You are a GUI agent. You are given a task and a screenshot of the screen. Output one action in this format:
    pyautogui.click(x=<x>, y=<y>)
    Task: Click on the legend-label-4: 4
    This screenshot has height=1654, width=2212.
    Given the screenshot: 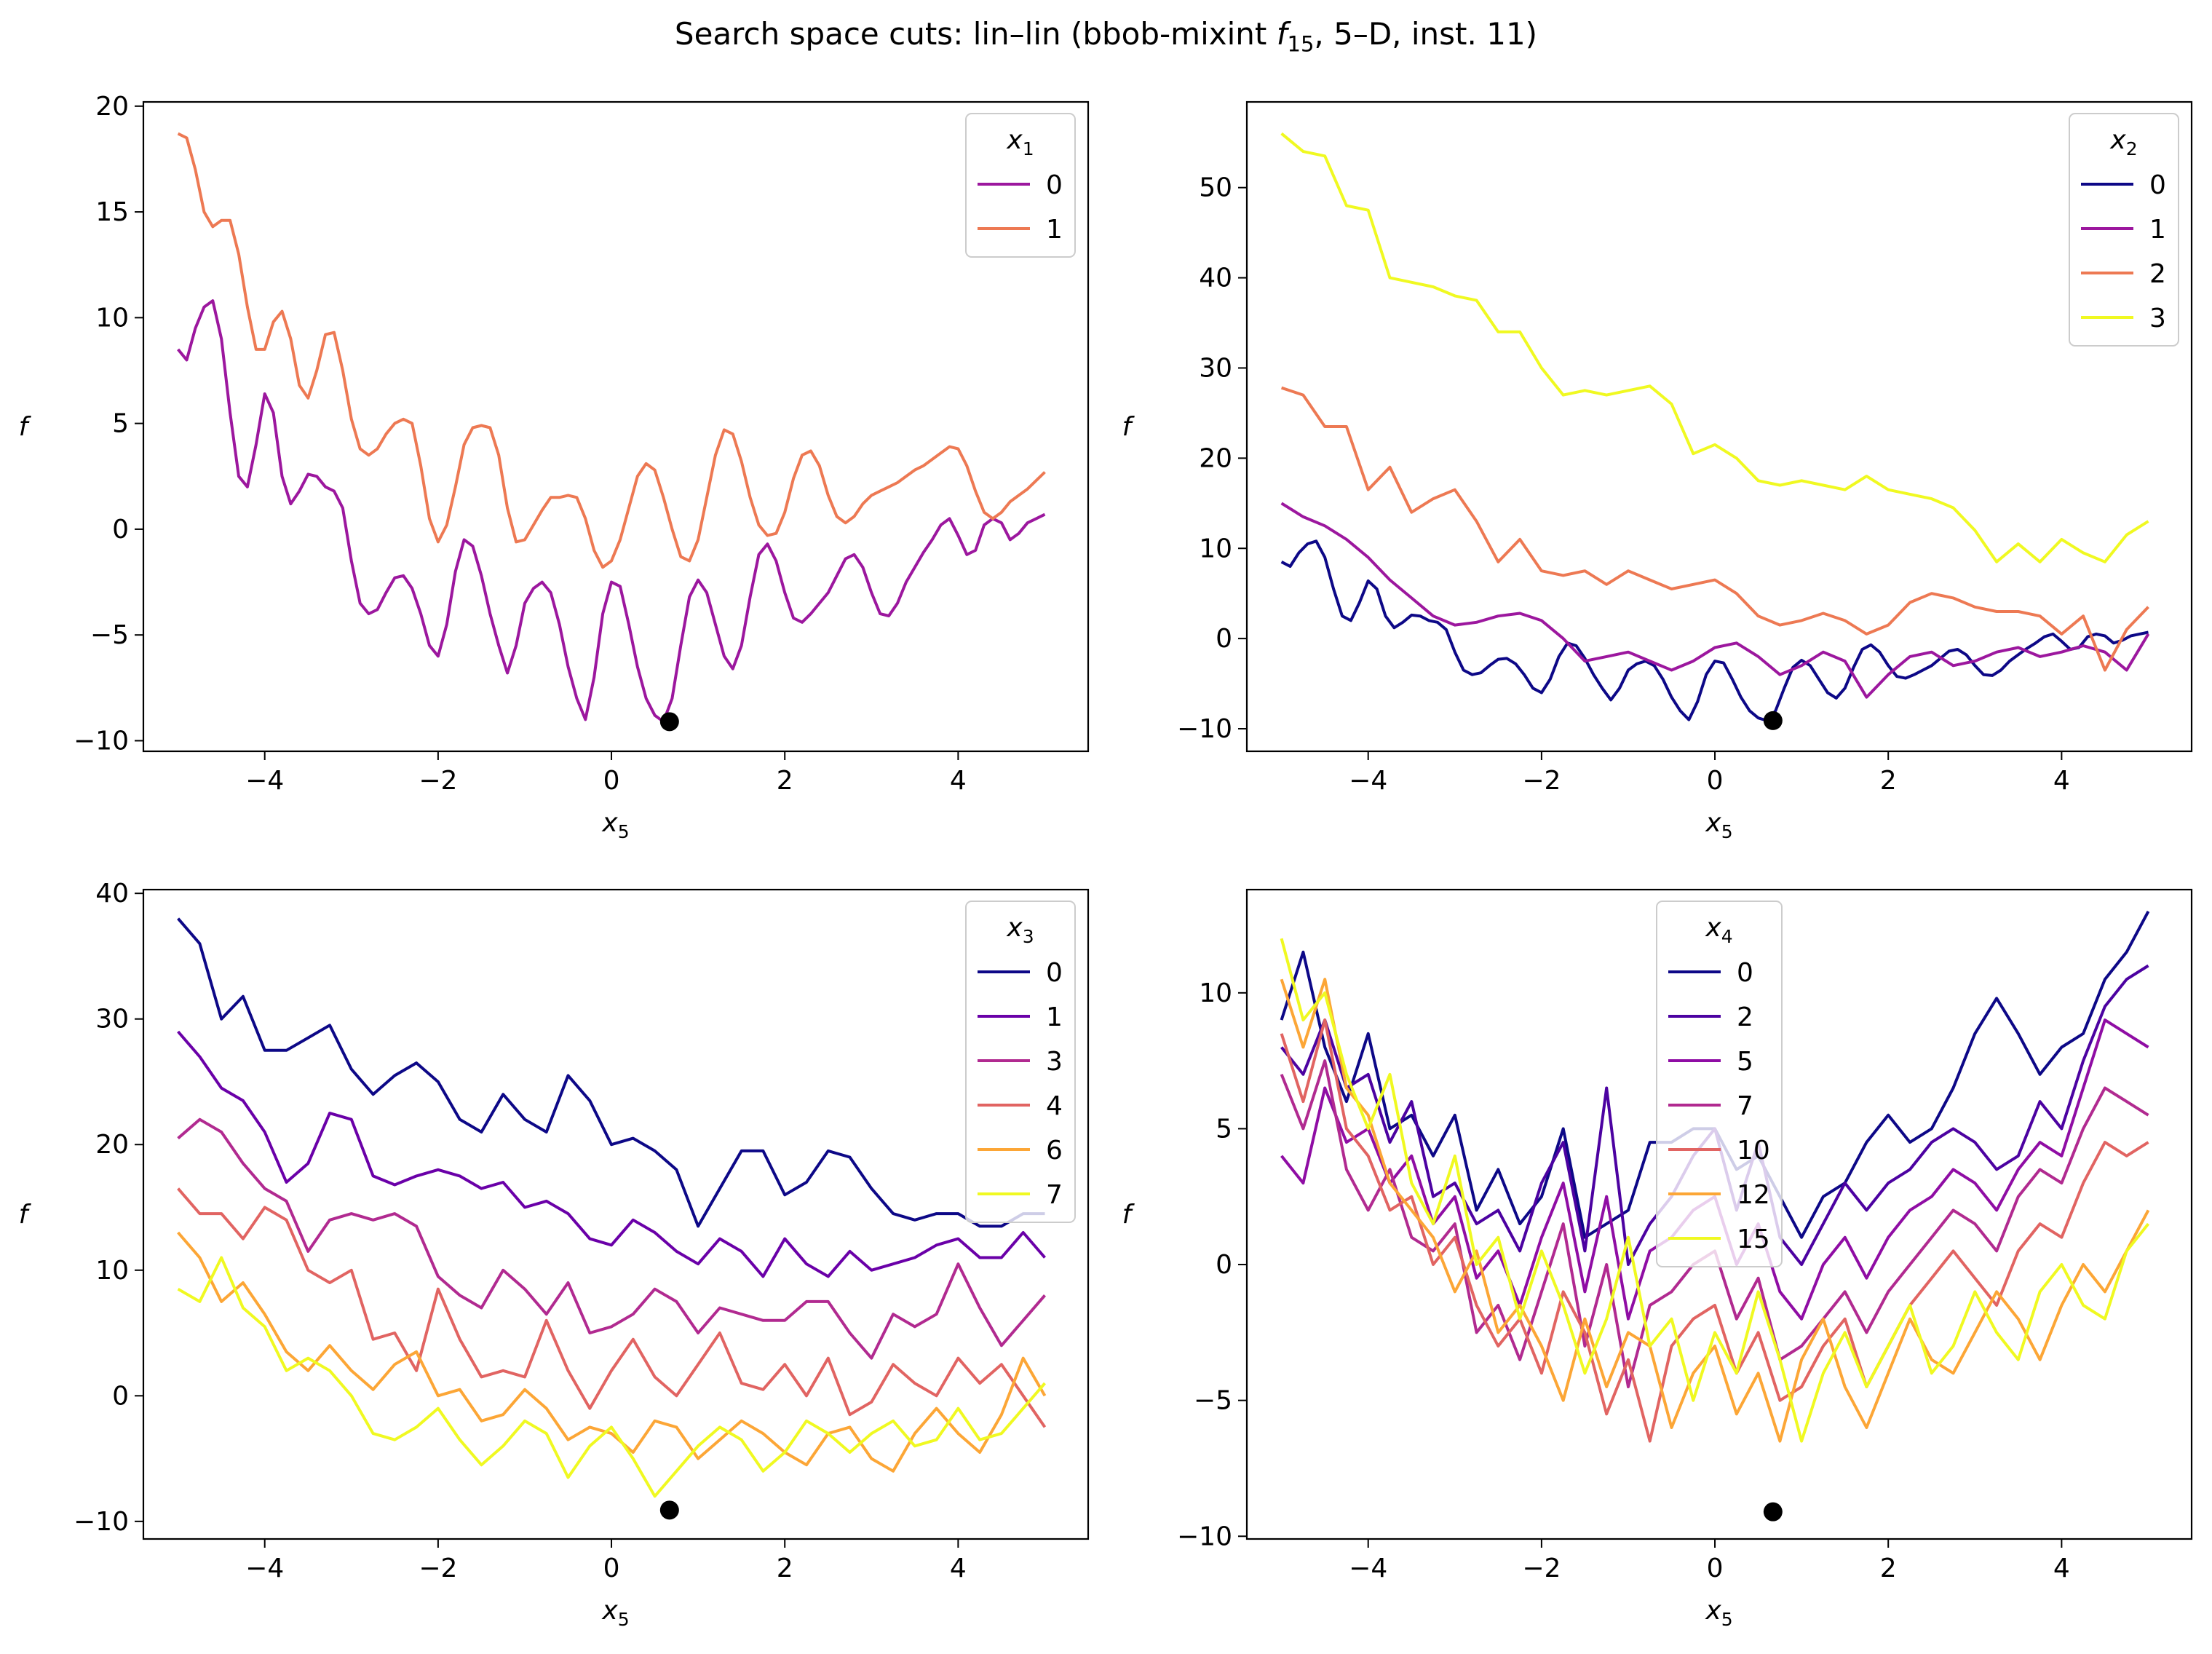 What is the action you would take?
    pyautogui.click(x=1054, y=1106)
    